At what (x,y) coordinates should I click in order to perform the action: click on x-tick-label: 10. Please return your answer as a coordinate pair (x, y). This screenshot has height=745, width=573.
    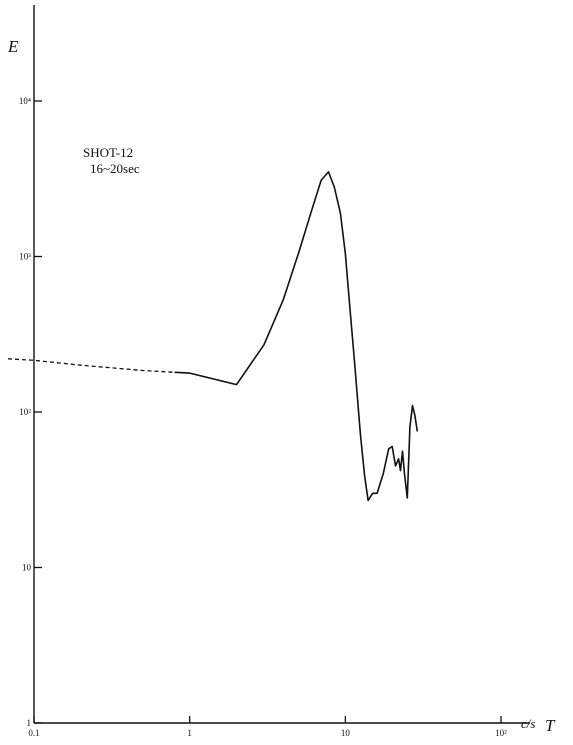
    Looking at the image, I should click on (346, 733).